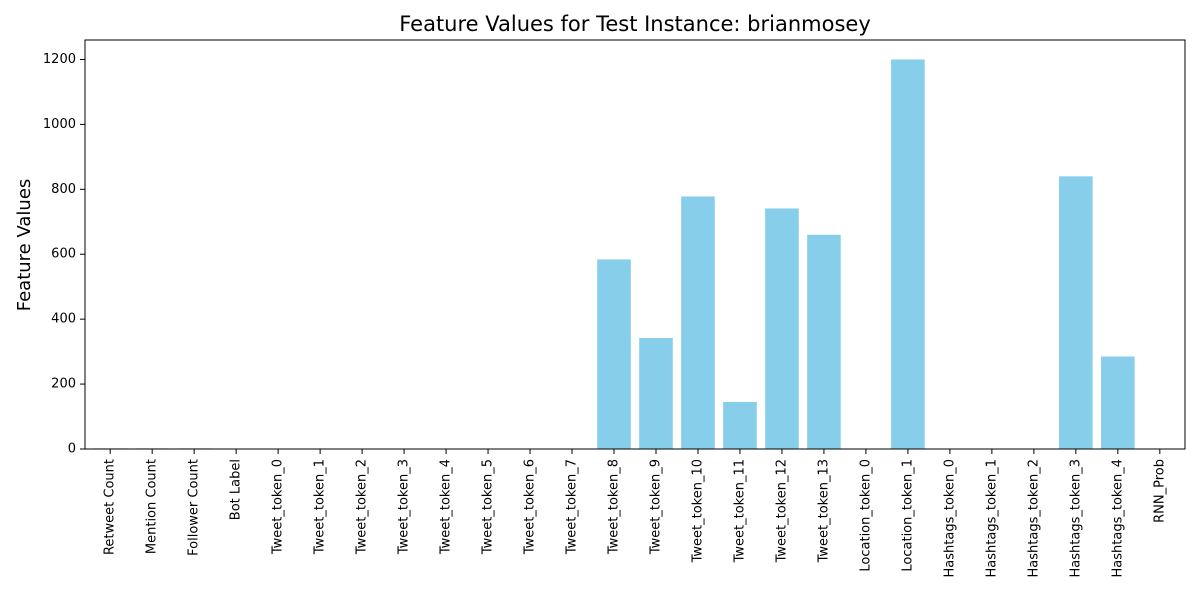 This screenshot has width=1200, height=604. Describe the element at coordinates (63, 189) in the screenshot. I see `y-tick-label: 800` at that location.